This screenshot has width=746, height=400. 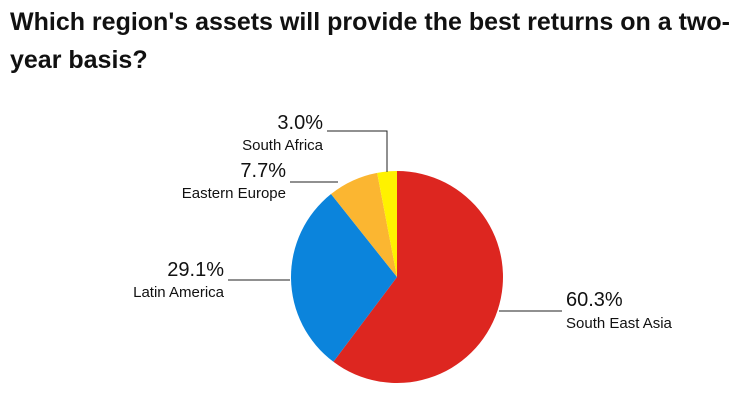 I want to click on category-label-latin-america: Latin America, so click(x=179, y=292).